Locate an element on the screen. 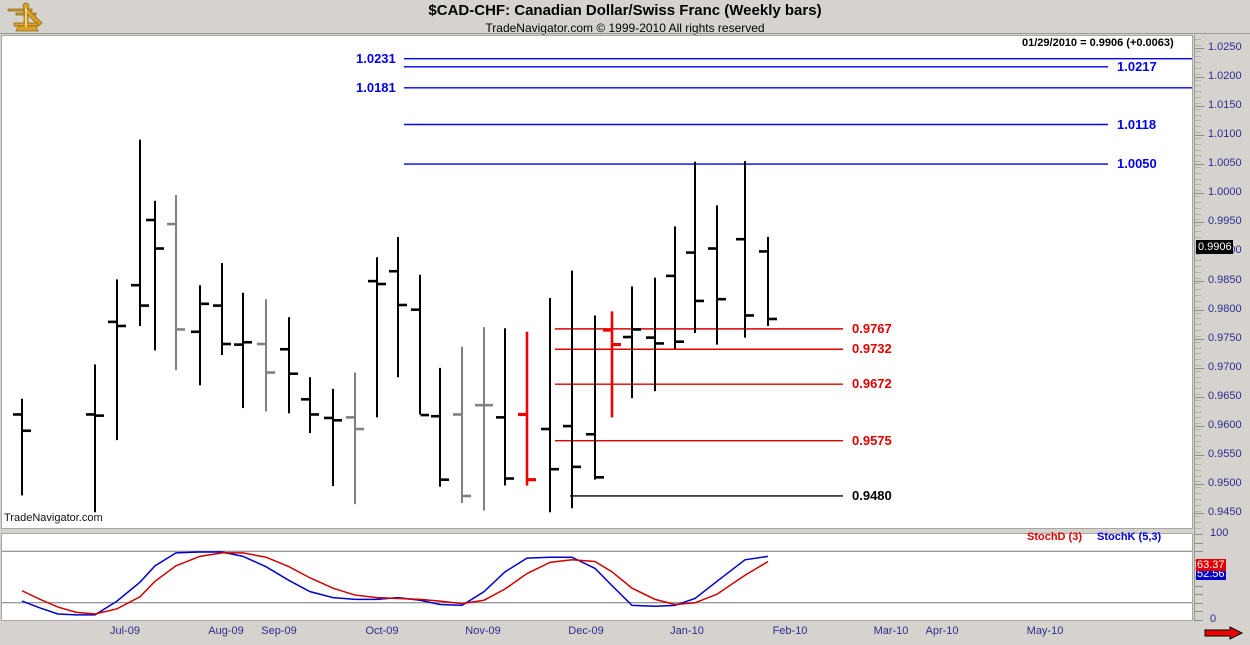  date-axis is located at coordinates (625, 632).